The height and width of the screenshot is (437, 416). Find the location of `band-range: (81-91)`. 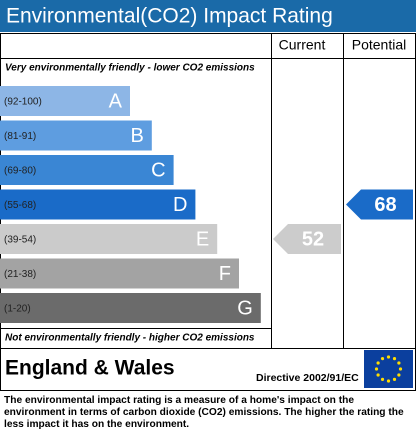

band-range: (81-91) is located at coordinates (20, 136).